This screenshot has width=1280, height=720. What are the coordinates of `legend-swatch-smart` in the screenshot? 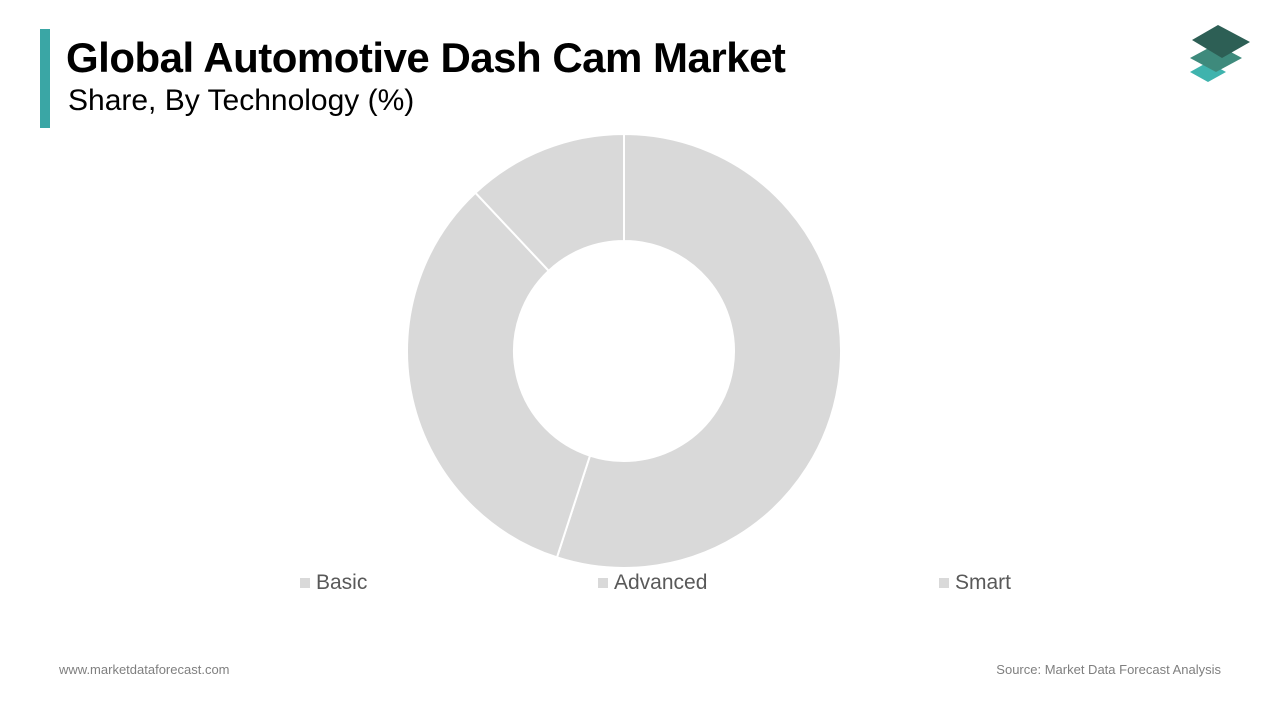 It's located at (944, 583).